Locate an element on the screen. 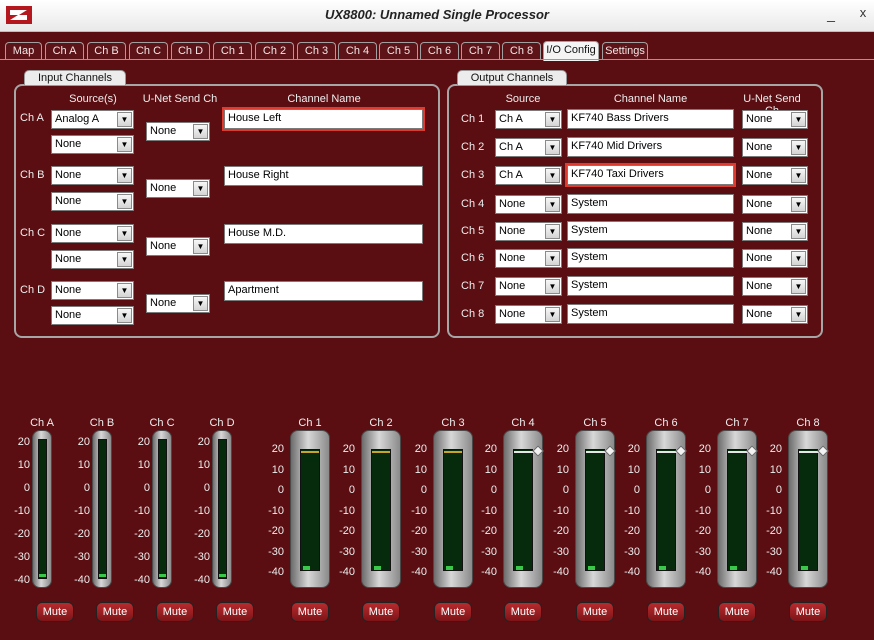 The image size is (874, 640). input-channel-label: Ch D is located at coordinates (33, 290).